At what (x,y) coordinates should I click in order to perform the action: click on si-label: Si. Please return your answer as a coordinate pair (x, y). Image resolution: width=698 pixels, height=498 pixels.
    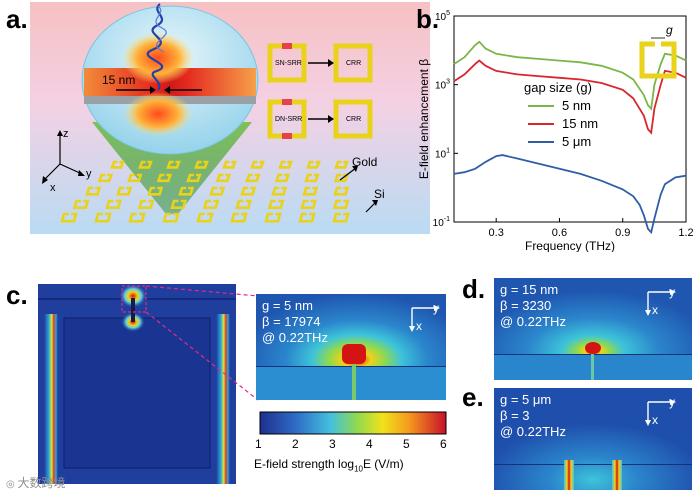
    Looking at the image, I should click on (379, 194).